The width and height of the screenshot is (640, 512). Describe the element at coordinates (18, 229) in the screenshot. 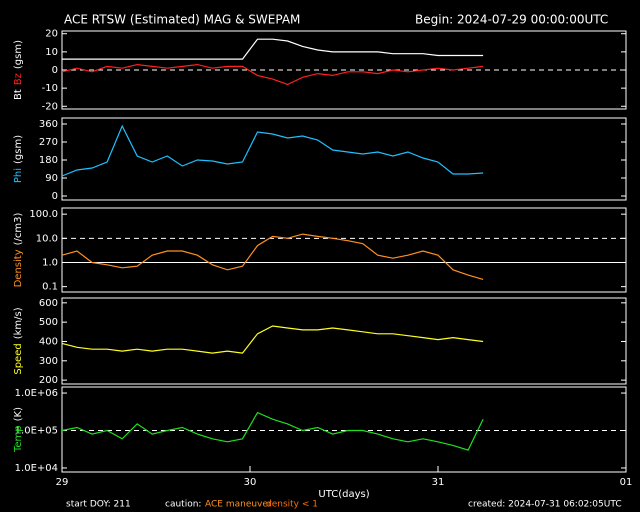

I see `y-axis-label-part: (/cm3)` at that location.